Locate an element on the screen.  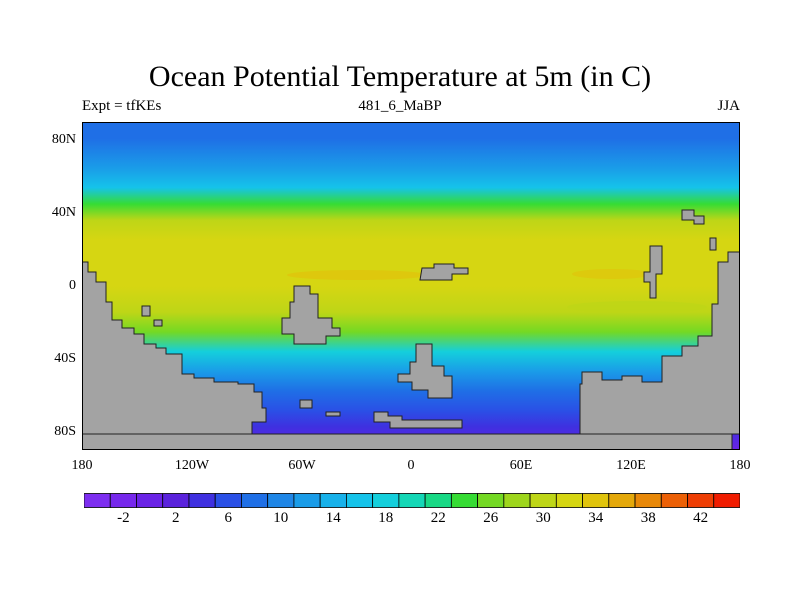
colorbar-label: 42 is located at coordinates (701, 518).